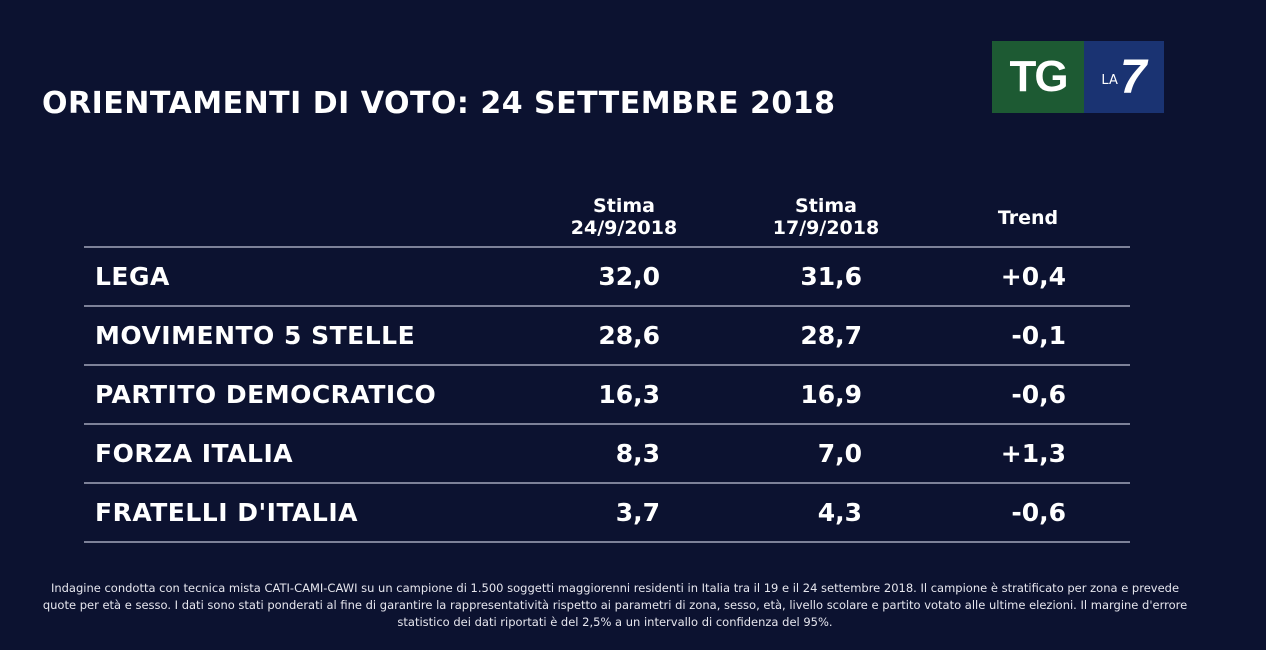  What do you see at coordinates (629, 335) in the screenshot?
I see `current-value: 28,6` at bounding box center [629, 335].